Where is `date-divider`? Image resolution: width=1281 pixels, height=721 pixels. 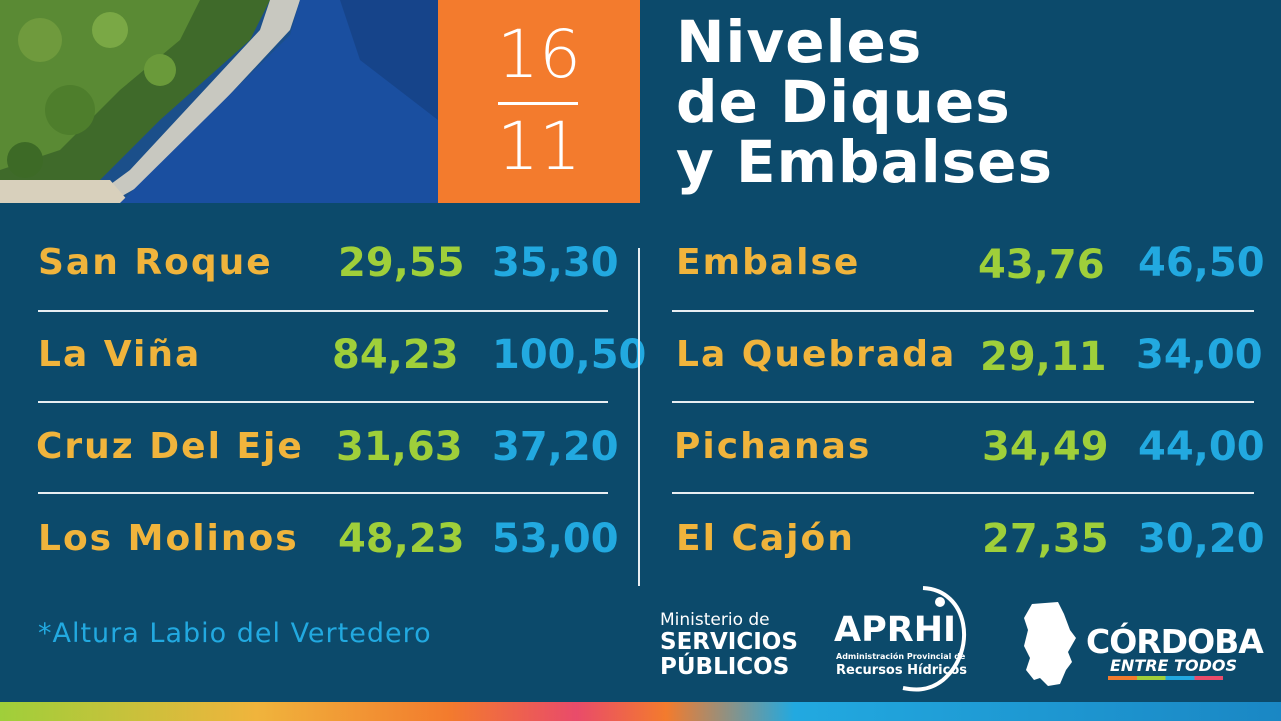
date-divider is located at coordinates (538, 103).